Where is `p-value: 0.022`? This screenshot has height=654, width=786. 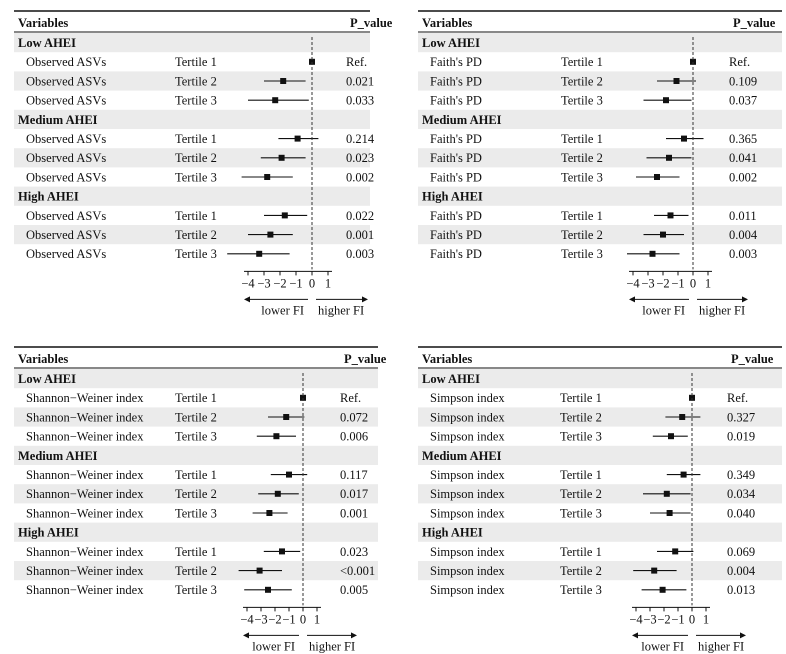 p-value: 0.022 is located at coordinates (360, 216).